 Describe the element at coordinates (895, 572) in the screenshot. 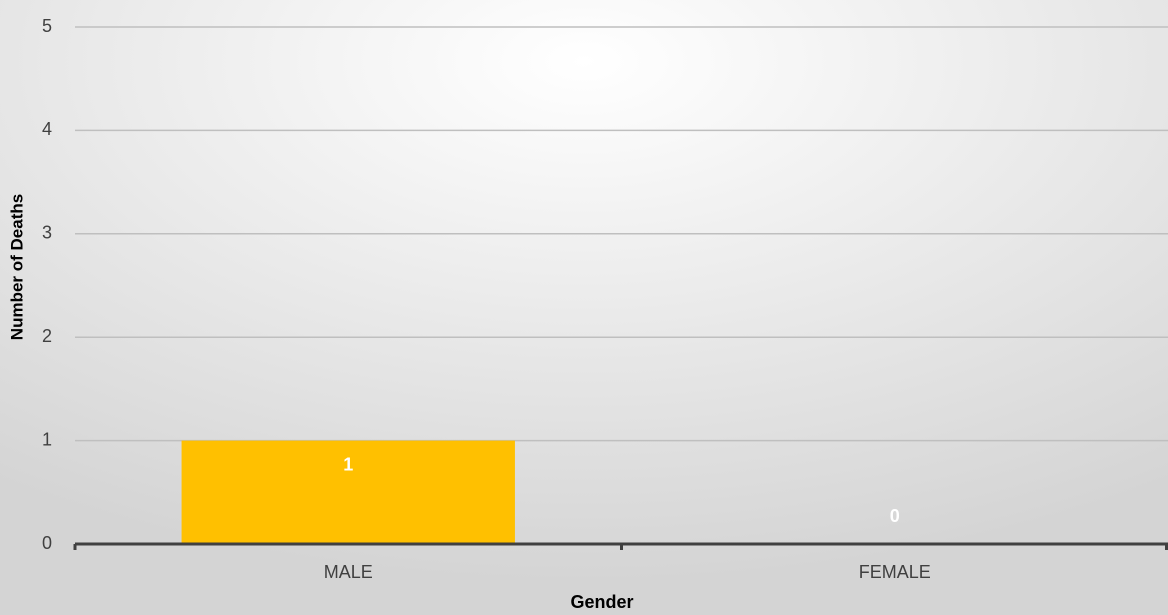

I see `x-tick-label: FEMALE` at that location.